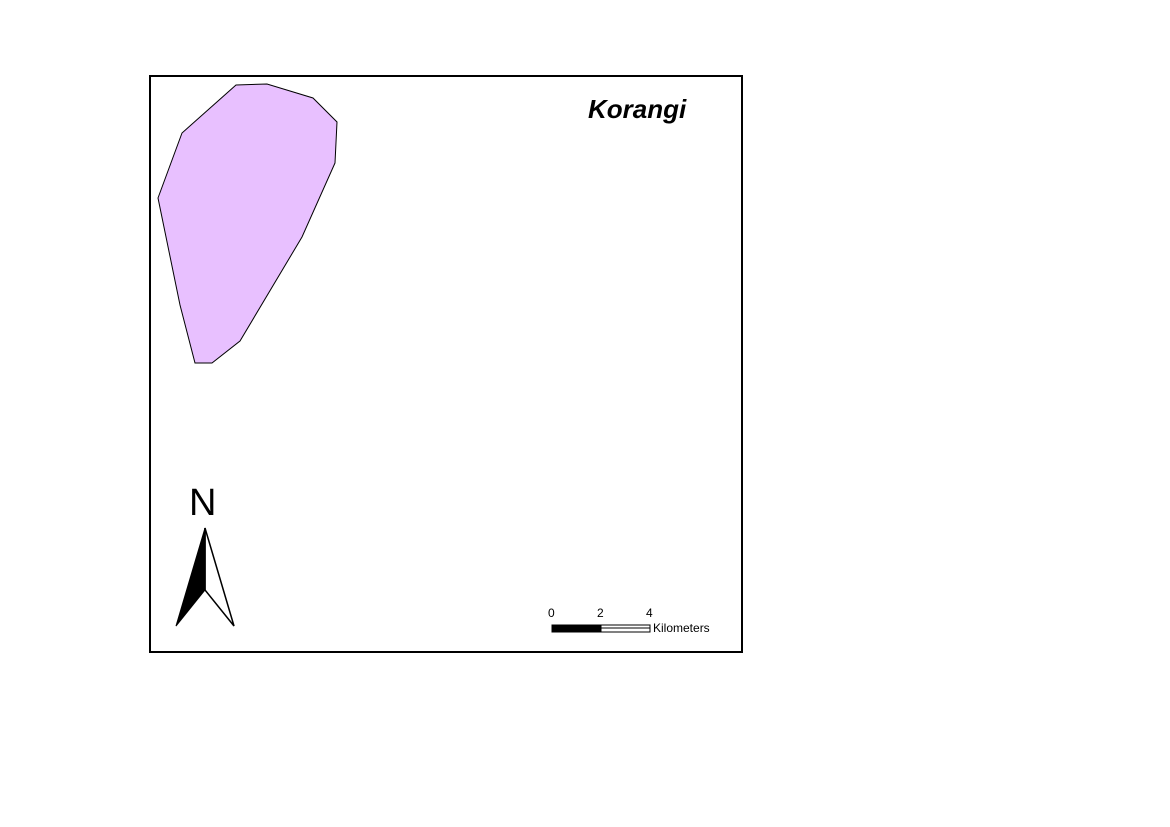  What do you see at coordinates (649, 613) in the screenshot?
I see `scale-tick-4: 4` at bounding box center [649, 613].